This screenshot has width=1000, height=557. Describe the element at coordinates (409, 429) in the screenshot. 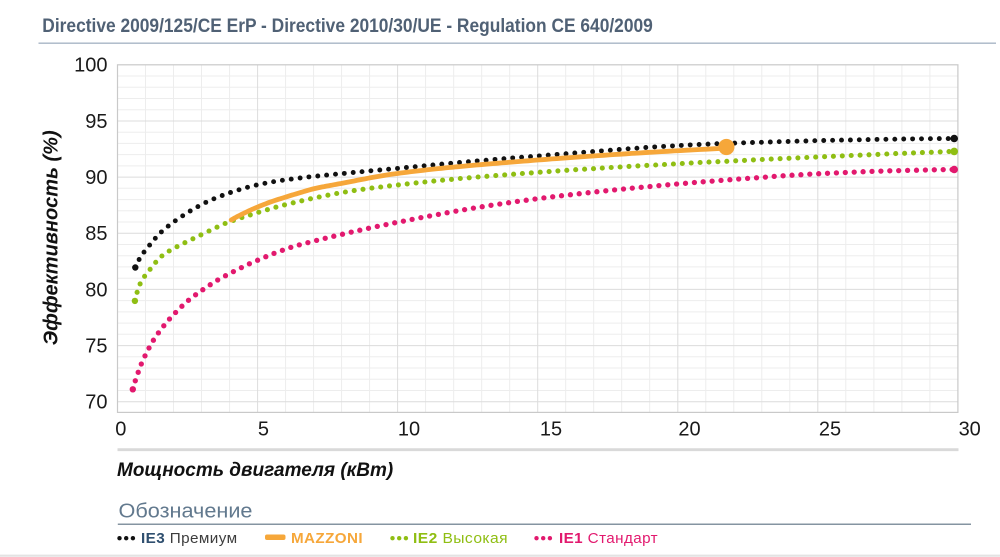

I see `svg-text: 10` at that location.